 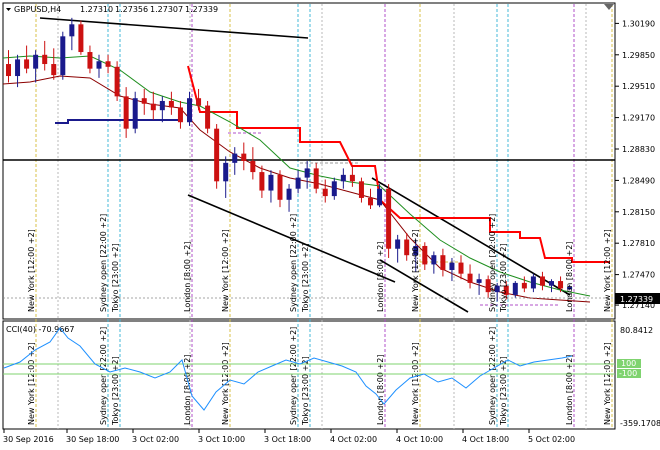 I want to click on current-price-label: 1.27339, so click(x=636, y=299).